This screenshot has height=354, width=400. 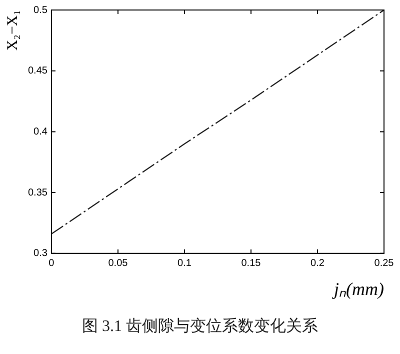 What do you see at coordinates (118, 264) in the screenshot?
I see `x-tick-label: 0.05` at bounding box center [118, 264].